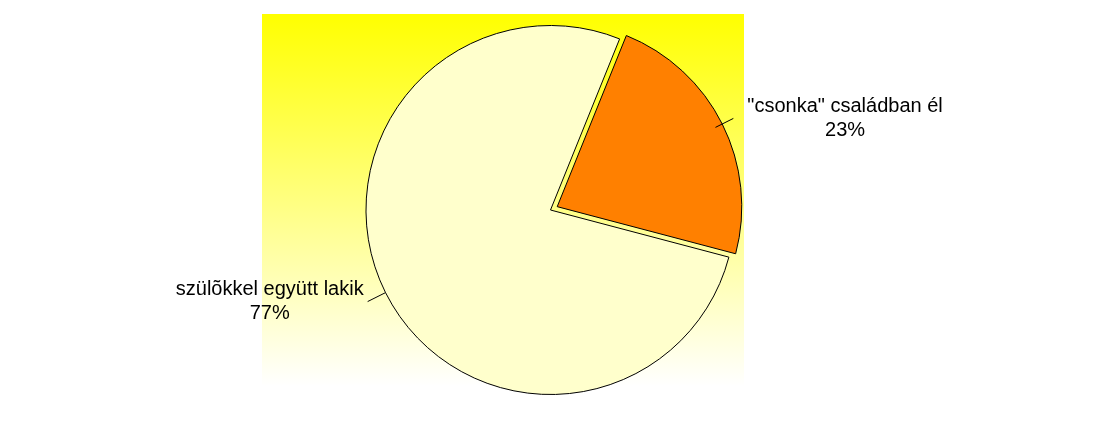  I want to click on slice-label: szülõkkel együtt lakik, so click(270, 288).